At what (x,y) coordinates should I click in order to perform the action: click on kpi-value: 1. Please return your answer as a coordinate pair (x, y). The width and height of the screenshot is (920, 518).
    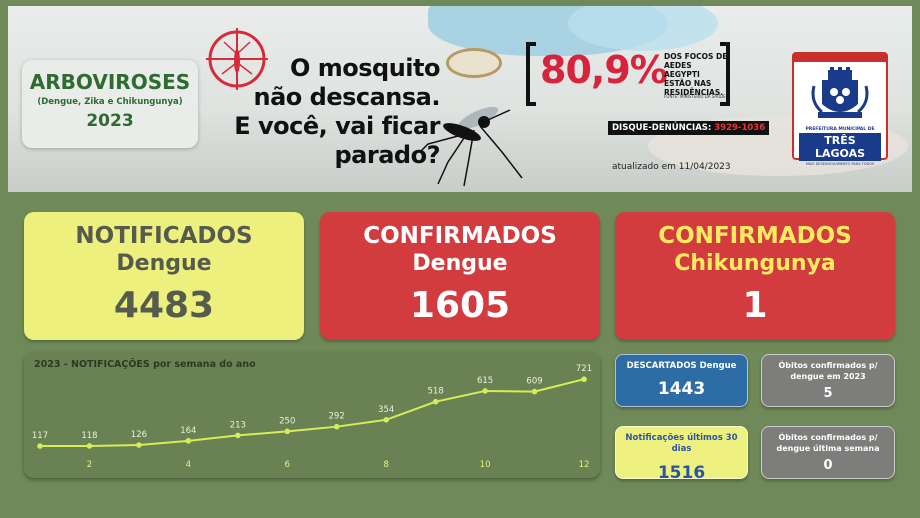
    Looking at the image, I should click on (755, 305).